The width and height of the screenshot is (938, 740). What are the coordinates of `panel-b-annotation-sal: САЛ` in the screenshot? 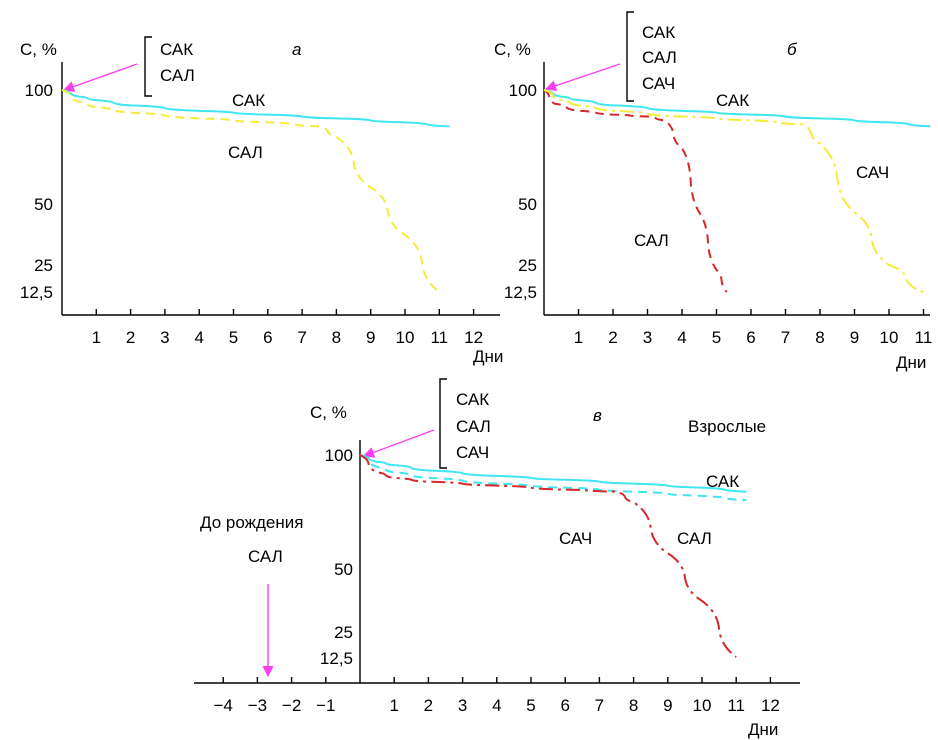 It's located at (651, 240).